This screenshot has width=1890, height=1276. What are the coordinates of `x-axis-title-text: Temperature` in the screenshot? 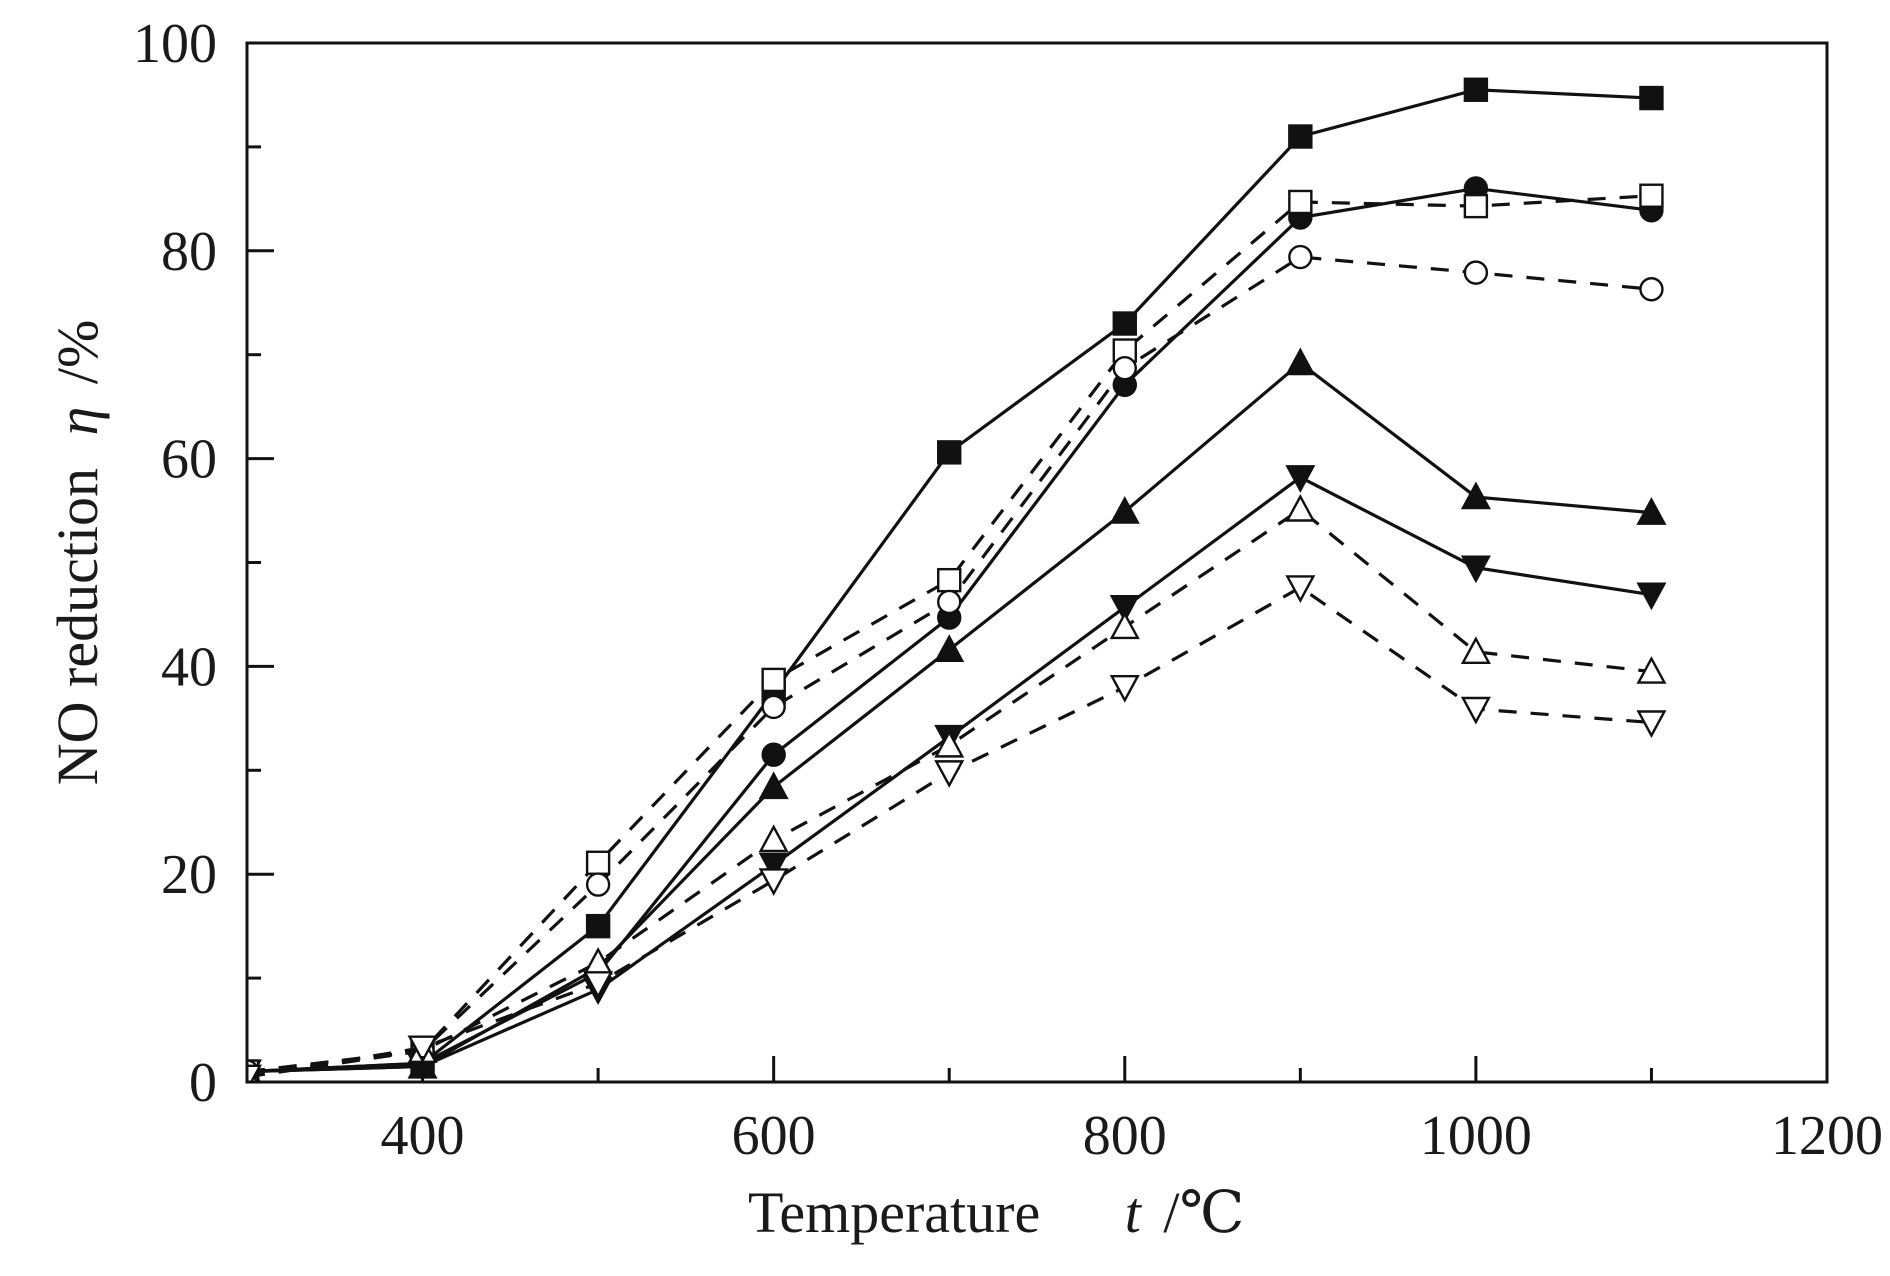 It's located at (894, 1212).